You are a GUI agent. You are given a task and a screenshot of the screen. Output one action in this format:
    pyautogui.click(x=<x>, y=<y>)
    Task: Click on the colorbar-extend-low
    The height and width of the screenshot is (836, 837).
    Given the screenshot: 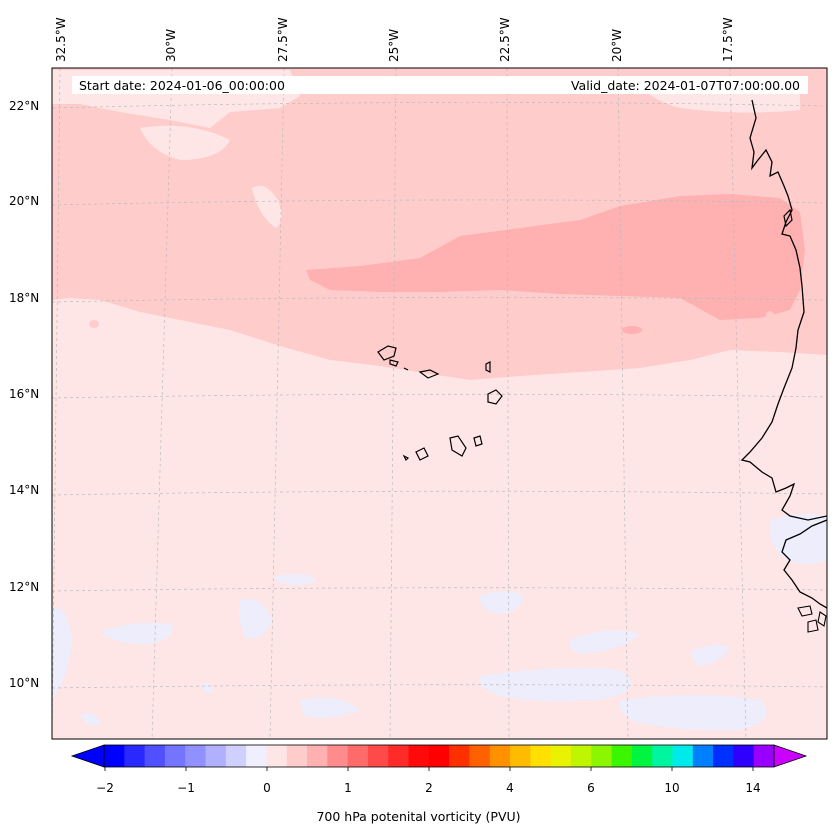 What is the action you would take?
    pyautogui.click(x=87, y=756)
    